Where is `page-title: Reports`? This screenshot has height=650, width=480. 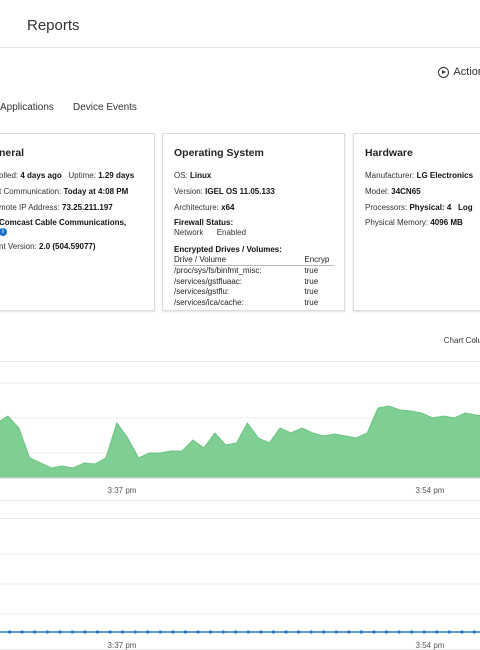
page-title: Reports is located at coordinates (53, 25).